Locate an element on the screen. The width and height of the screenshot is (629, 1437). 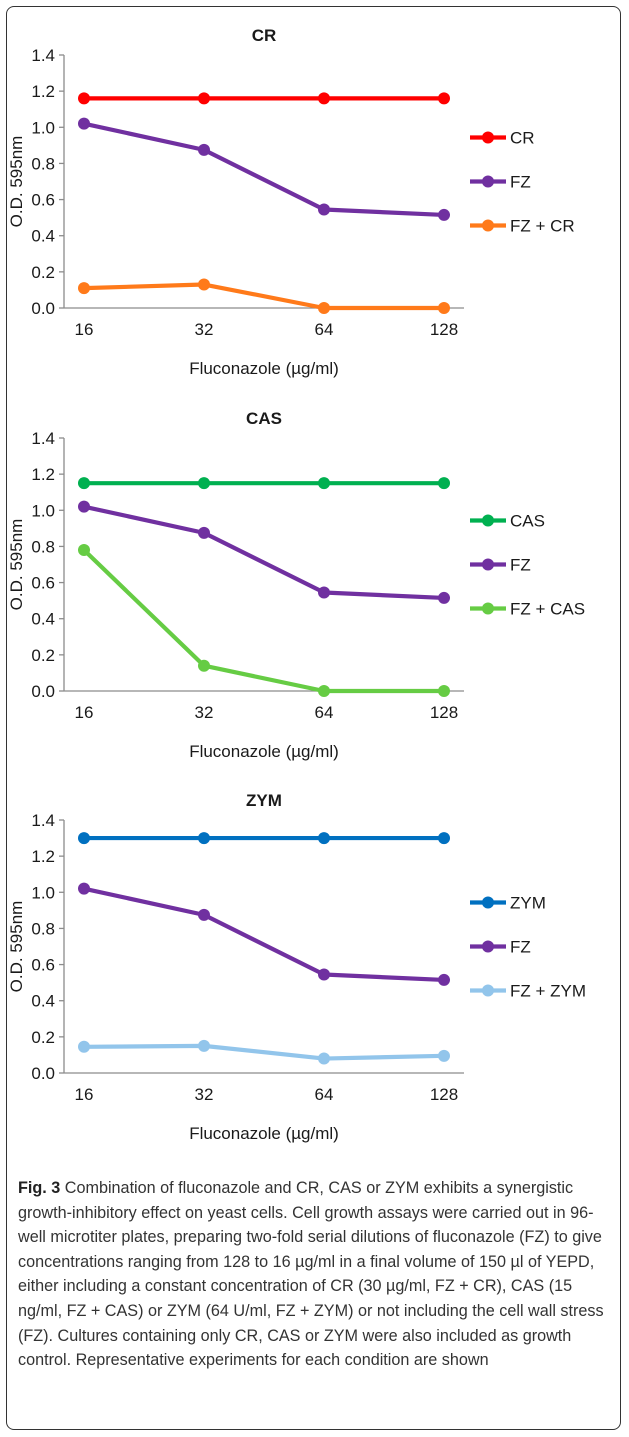
legend-label: ZYM is located at coordinates (528, 903).